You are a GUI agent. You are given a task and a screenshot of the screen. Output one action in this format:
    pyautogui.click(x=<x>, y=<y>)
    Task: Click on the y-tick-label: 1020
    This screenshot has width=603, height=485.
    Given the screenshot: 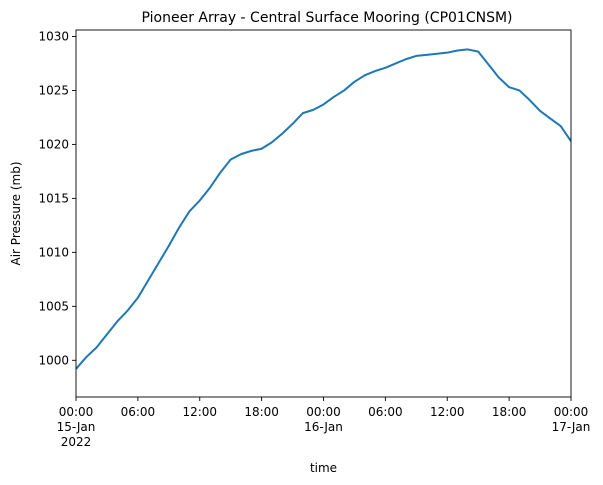 What is the action you would take?
    pyautogui.click(x=53, y=144)
    